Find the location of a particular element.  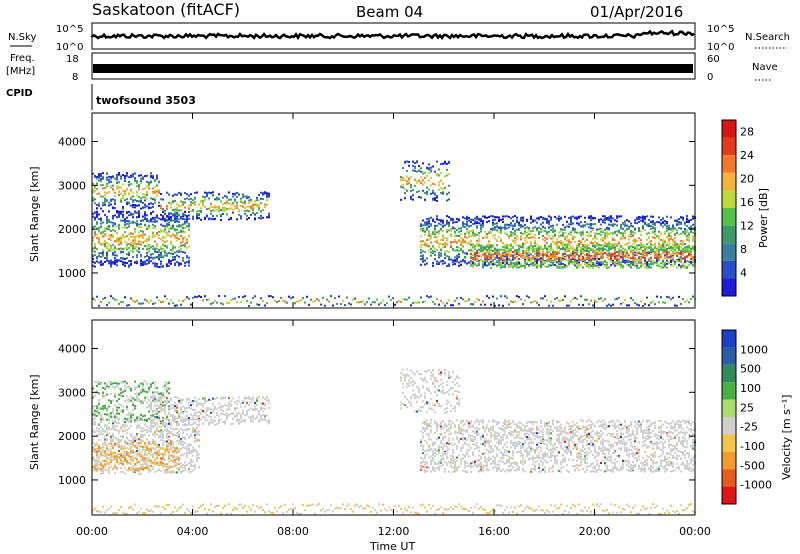

freq-trace is located at coordinates (393, 68).